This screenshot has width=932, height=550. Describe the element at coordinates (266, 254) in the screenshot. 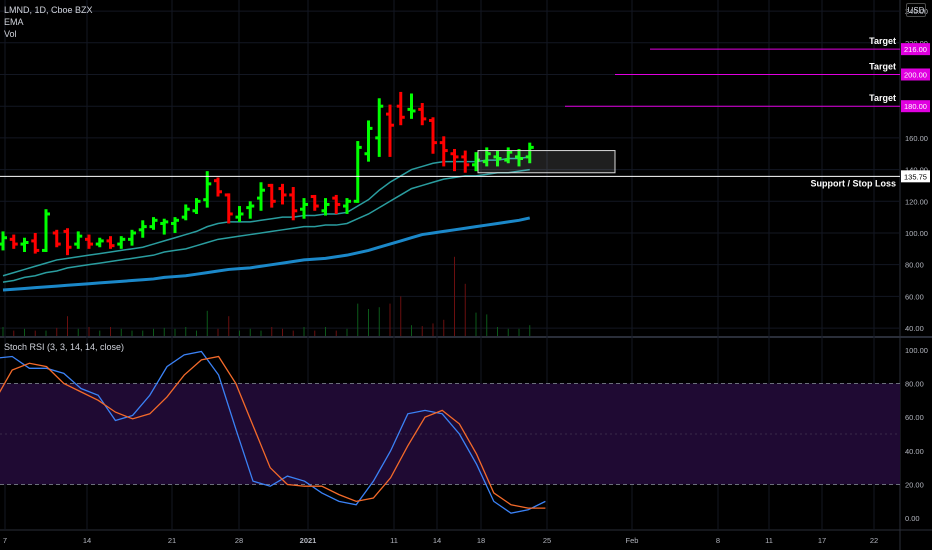

I see `ema-long-line` at that location.